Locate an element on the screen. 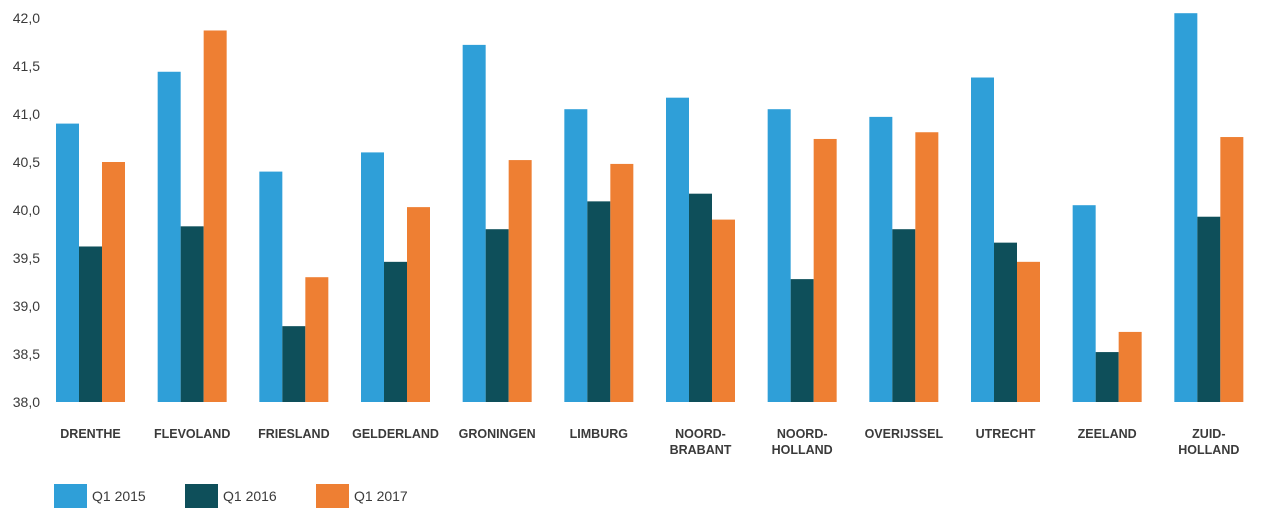  bar-flevoland-q1-2016 is located at coordinates (192, 314).